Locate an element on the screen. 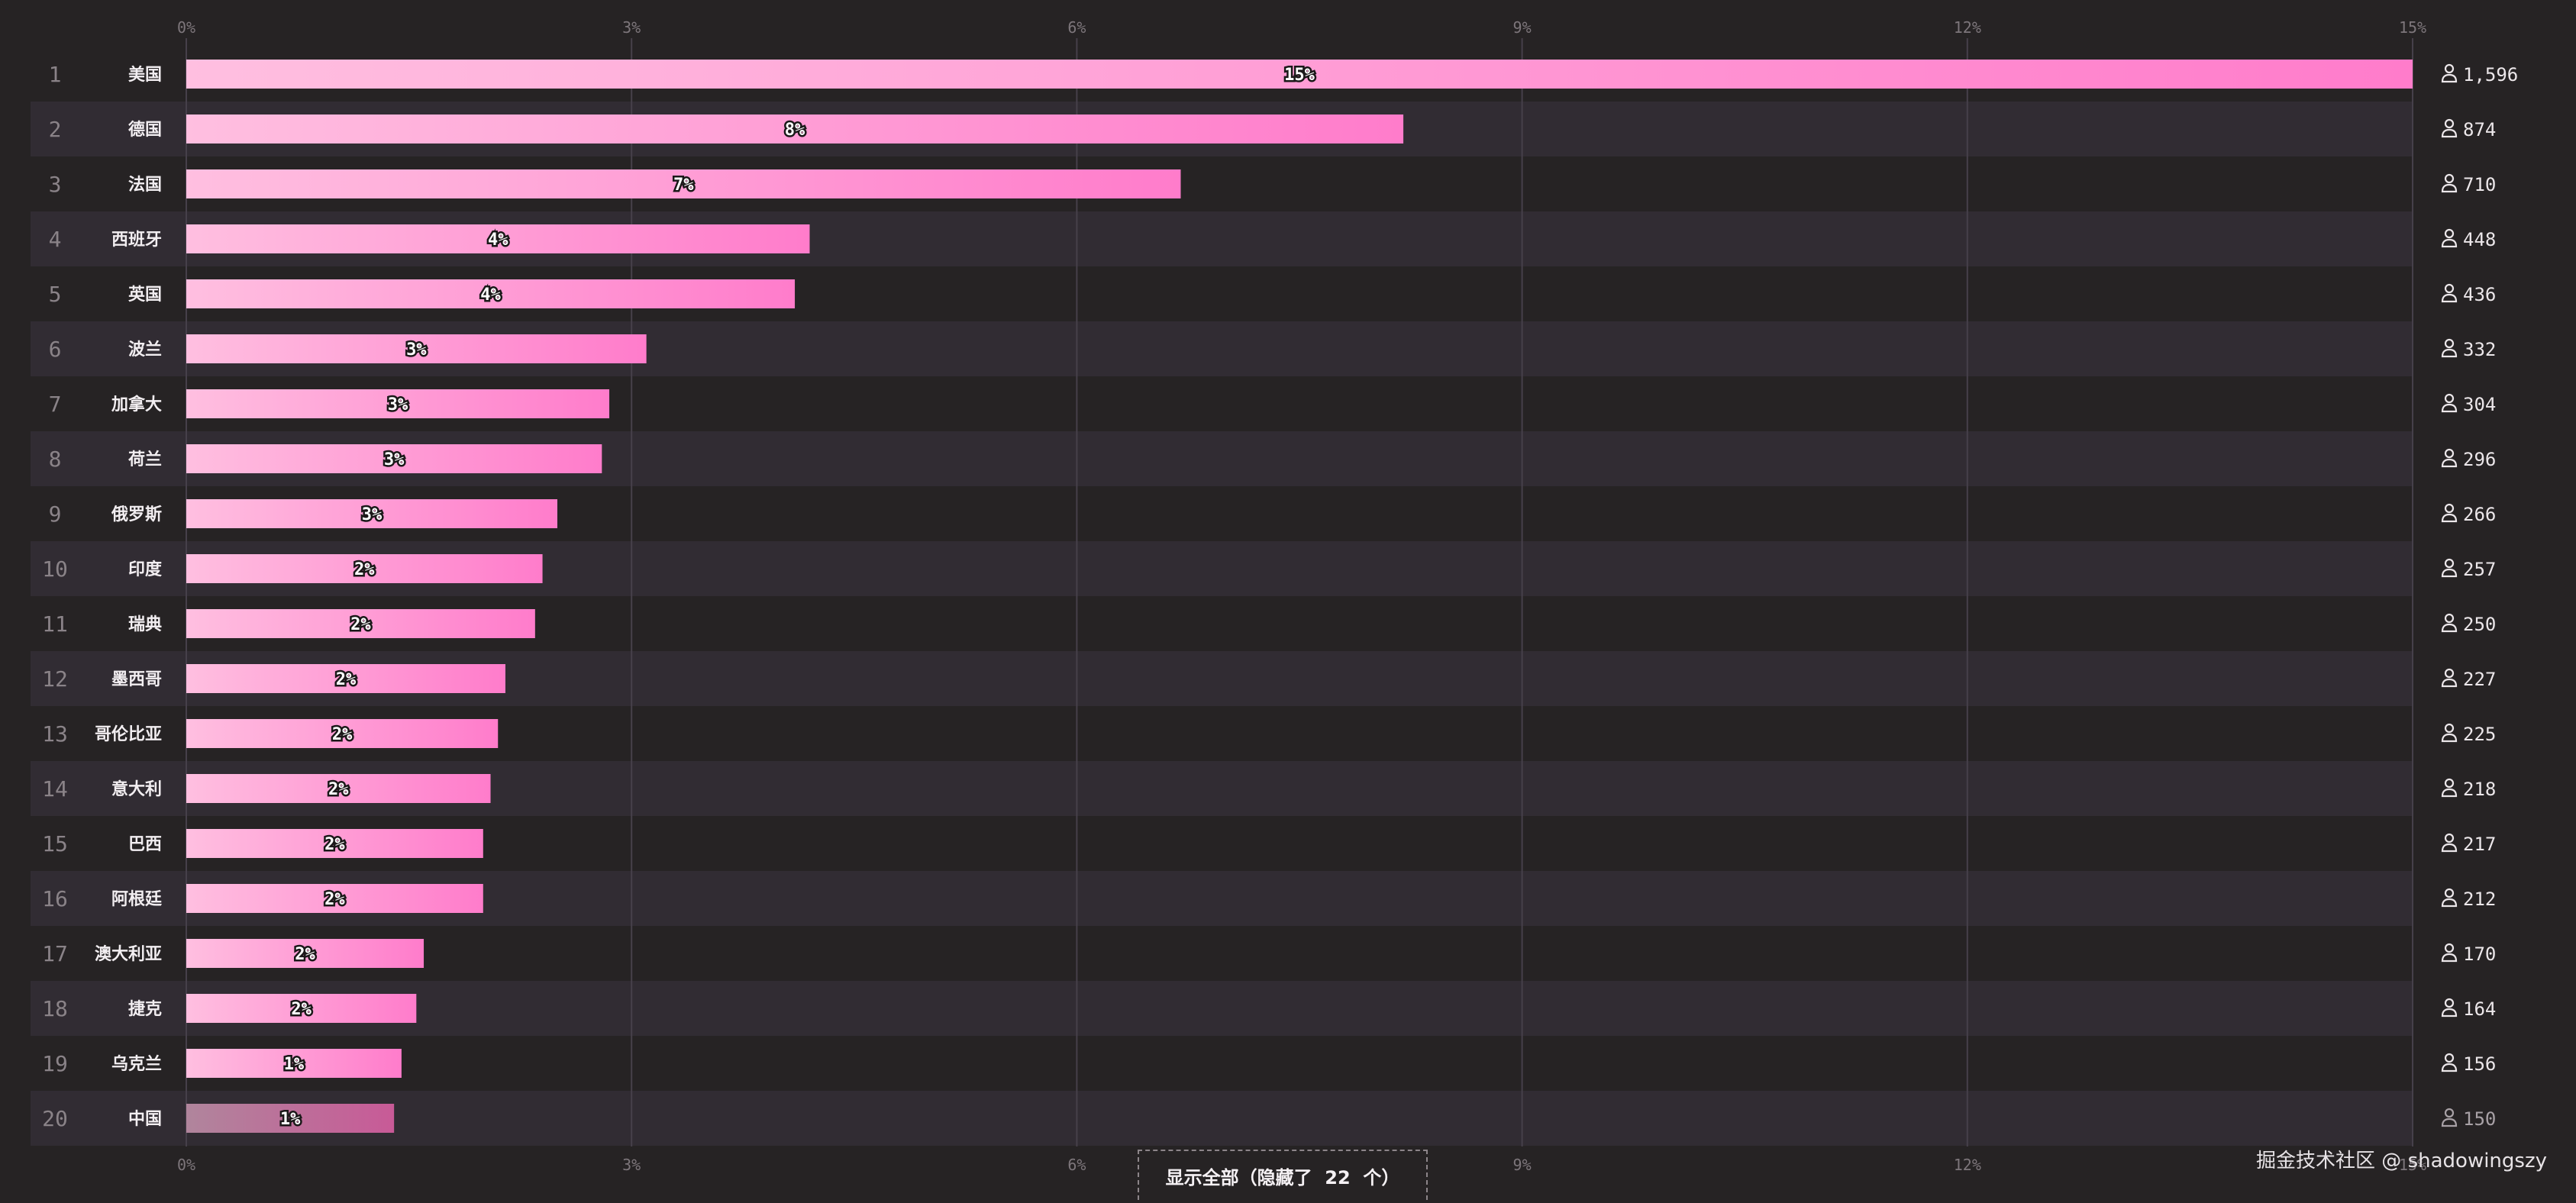 This screenshot has width=2576, height=1203. count-label: 212 is located at coordinates (2479, 899).